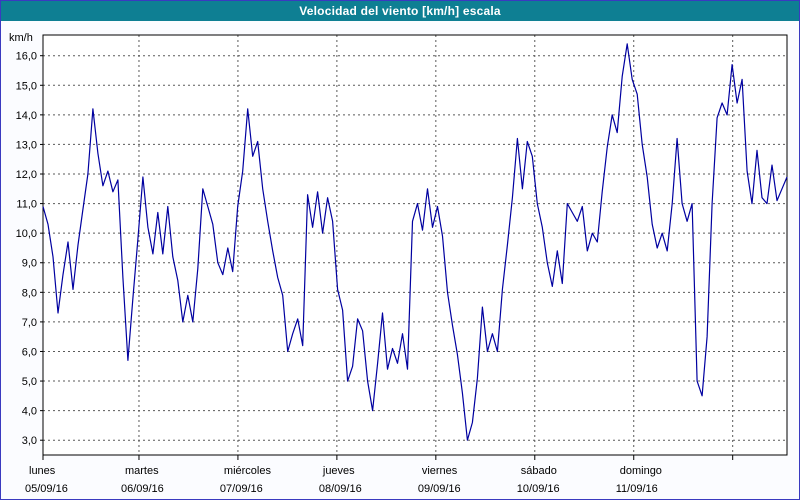  What do you see at coordinates (26, 86) in the screenshot?
I see `y-tick-label: 15,0` at bounding box center [26, 86].